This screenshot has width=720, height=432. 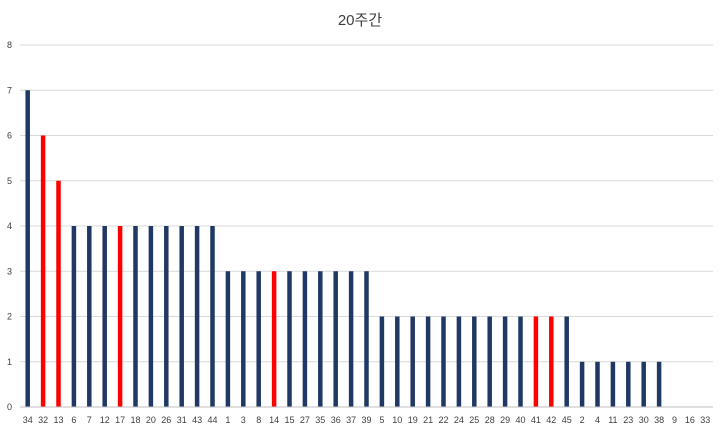 I want to click on y-tick-label: 6, so click(x=9, y=136).